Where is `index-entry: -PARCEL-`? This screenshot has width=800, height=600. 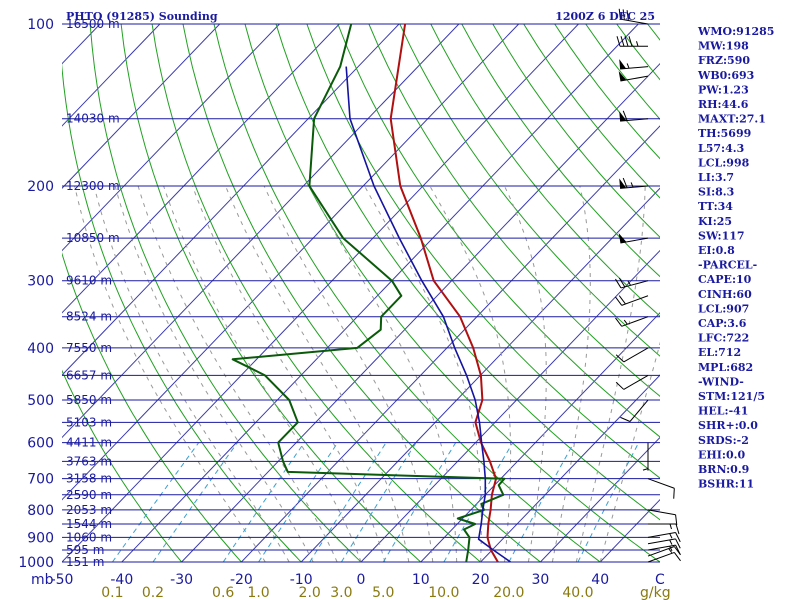
index-entry: -PARCEL- is located at coordinates (727, 265).